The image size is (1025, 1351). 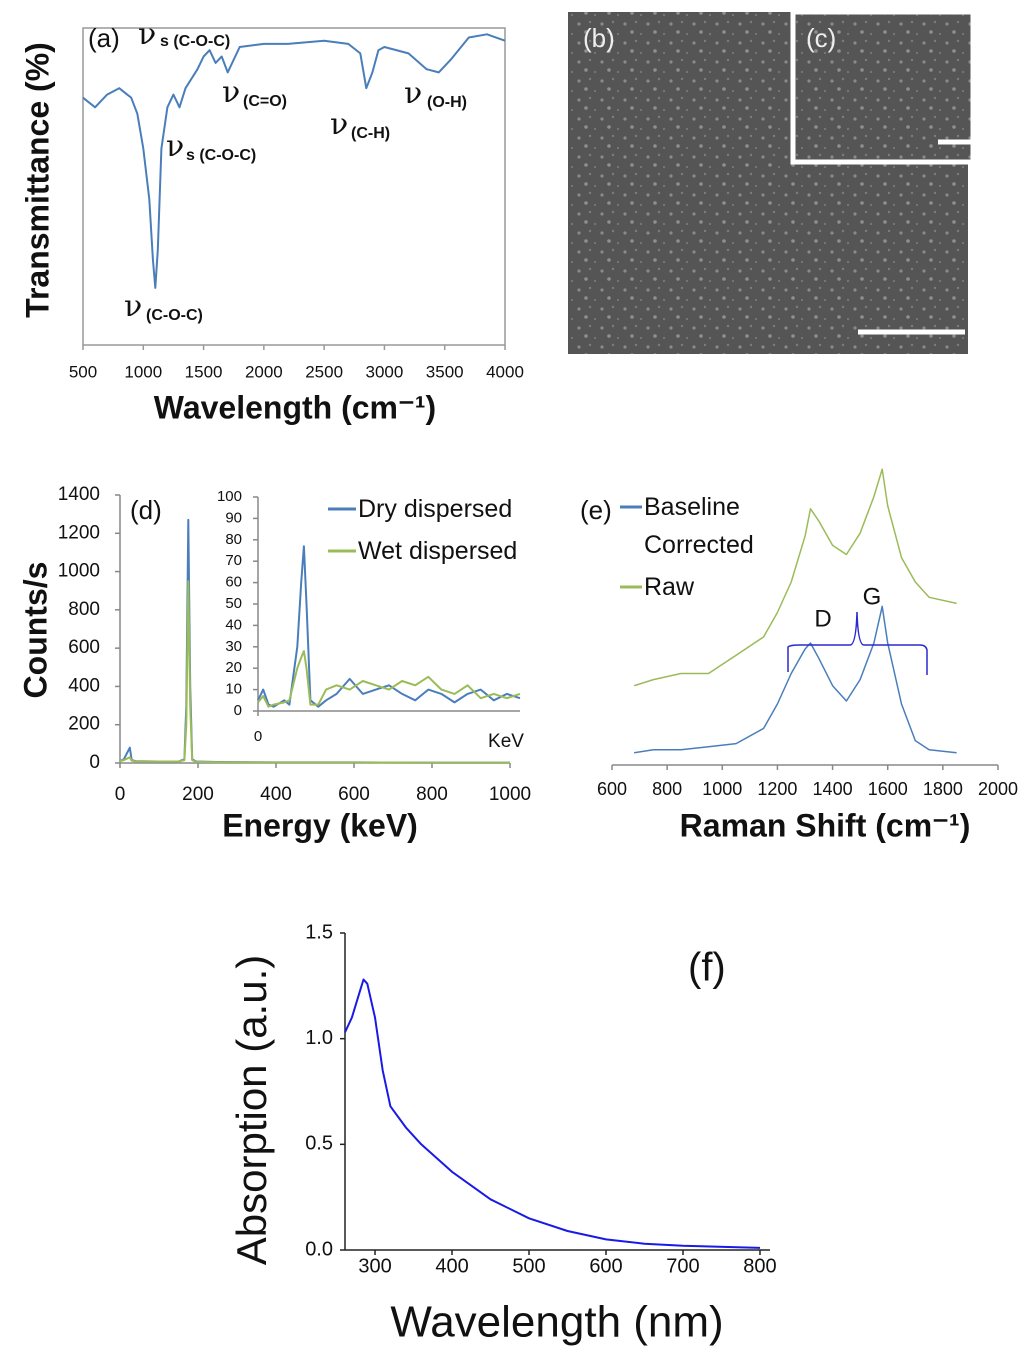 I want to click on y-tick-label: 40, so click(x=233, y=624).